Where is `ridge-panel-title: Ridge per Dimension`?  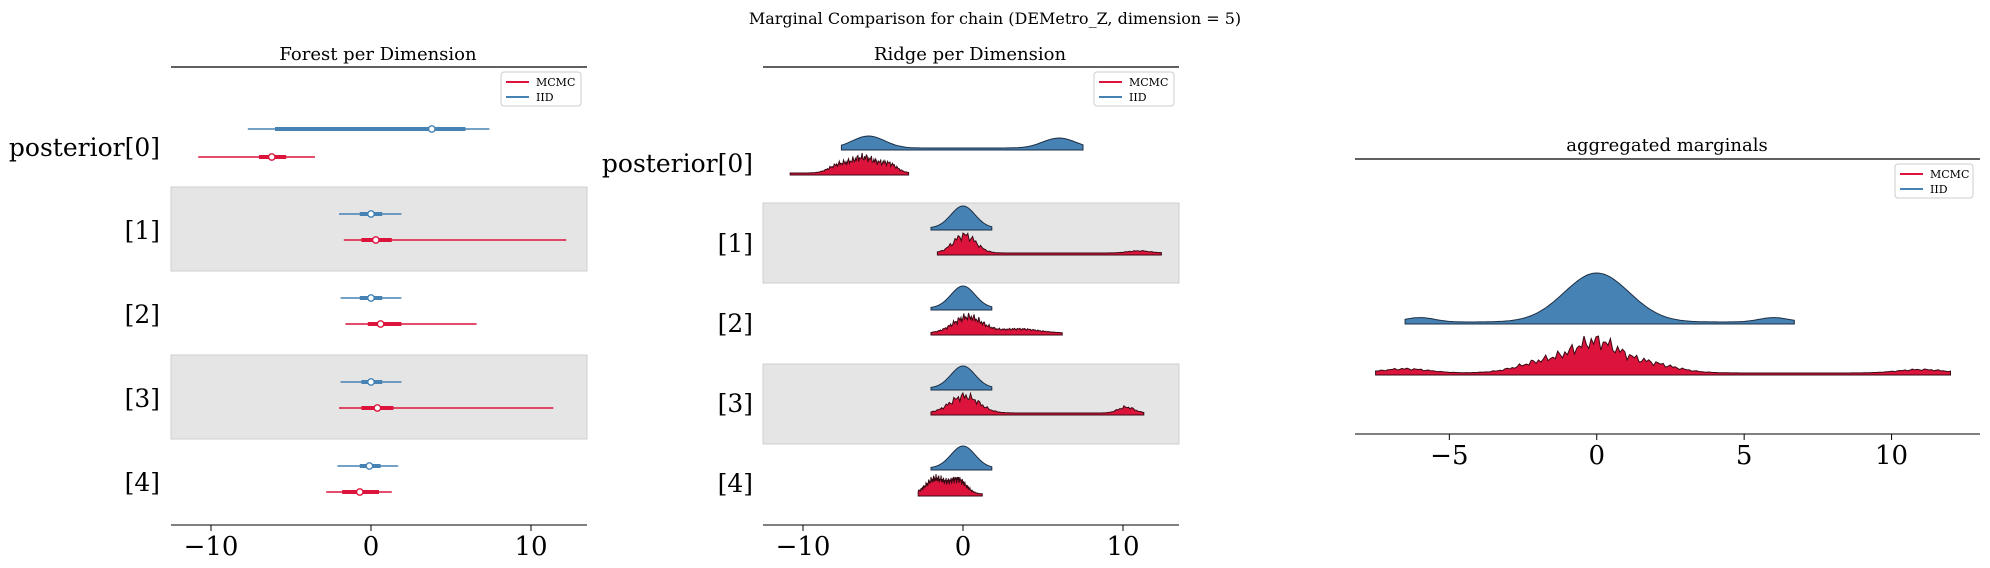
ridge-panel-title: Ridge per Dimension is located at coordinates (970, 54).